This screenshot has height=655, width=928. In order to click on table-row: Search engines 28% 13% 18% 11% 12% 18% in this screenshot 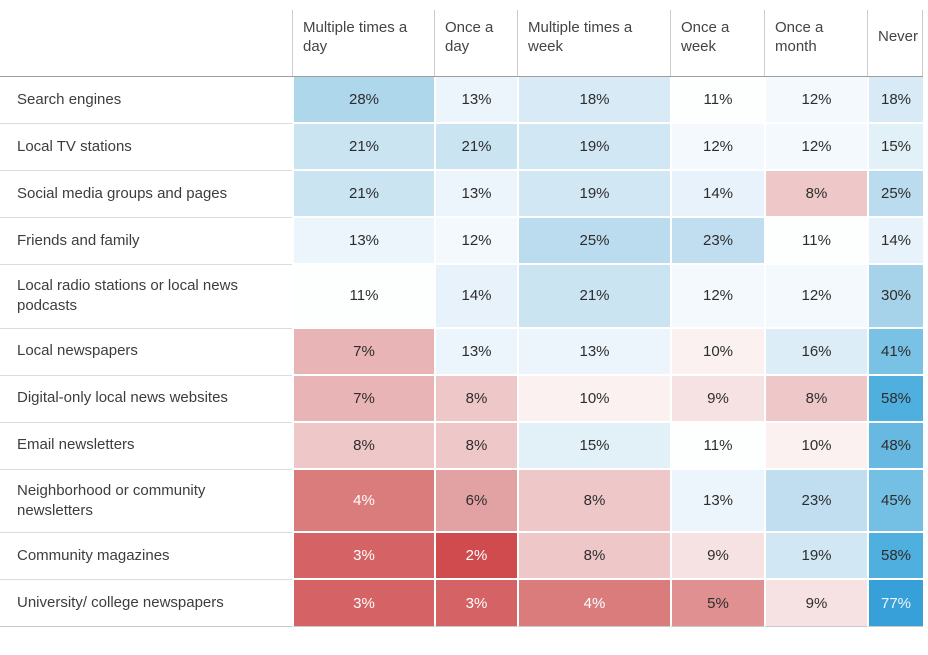, I will do `click(461, 100)`.